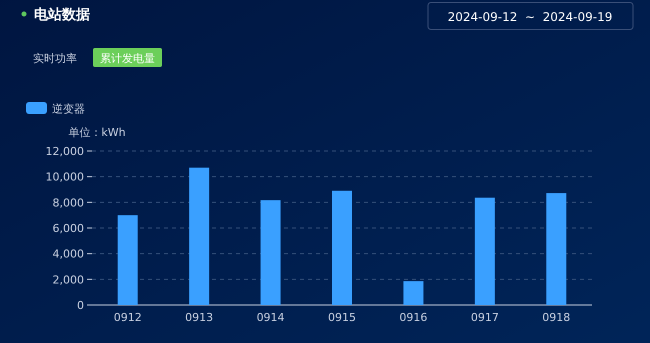  Describe the element at coordinates (413, 317) in the screenshot. I see `x-tick-label: 0916` at that location.